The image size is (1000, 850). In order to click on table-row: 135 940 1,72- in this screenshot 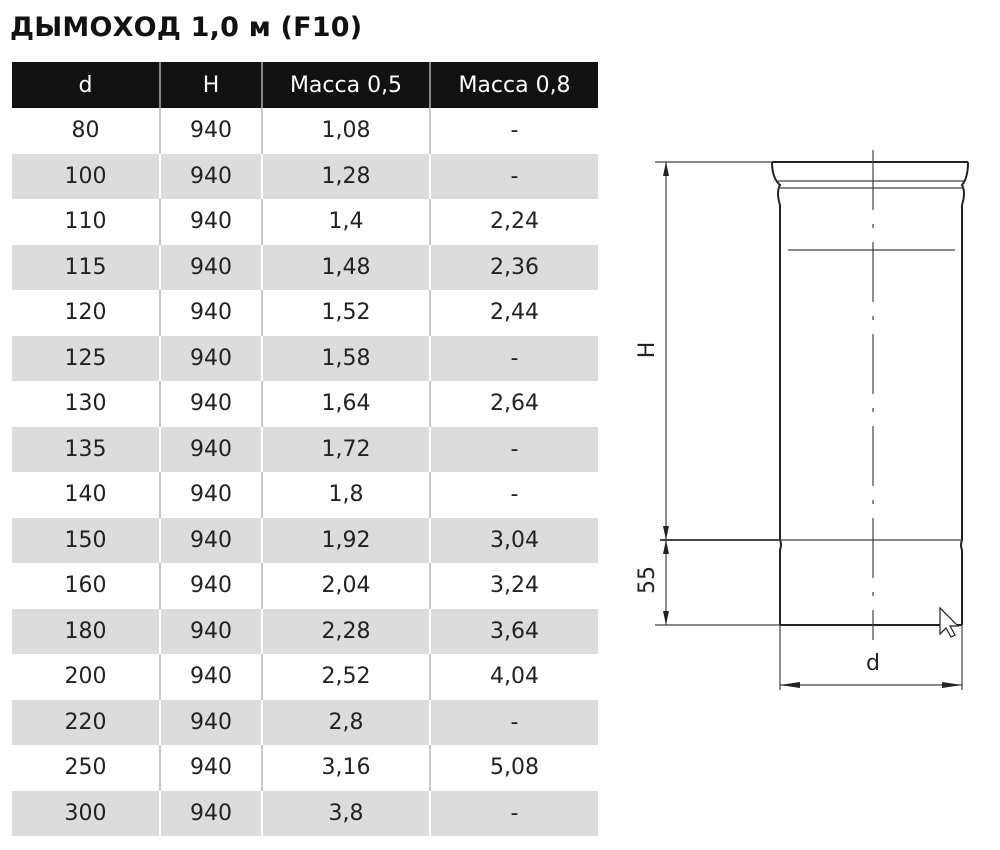, I will do `click(305, 449)`.